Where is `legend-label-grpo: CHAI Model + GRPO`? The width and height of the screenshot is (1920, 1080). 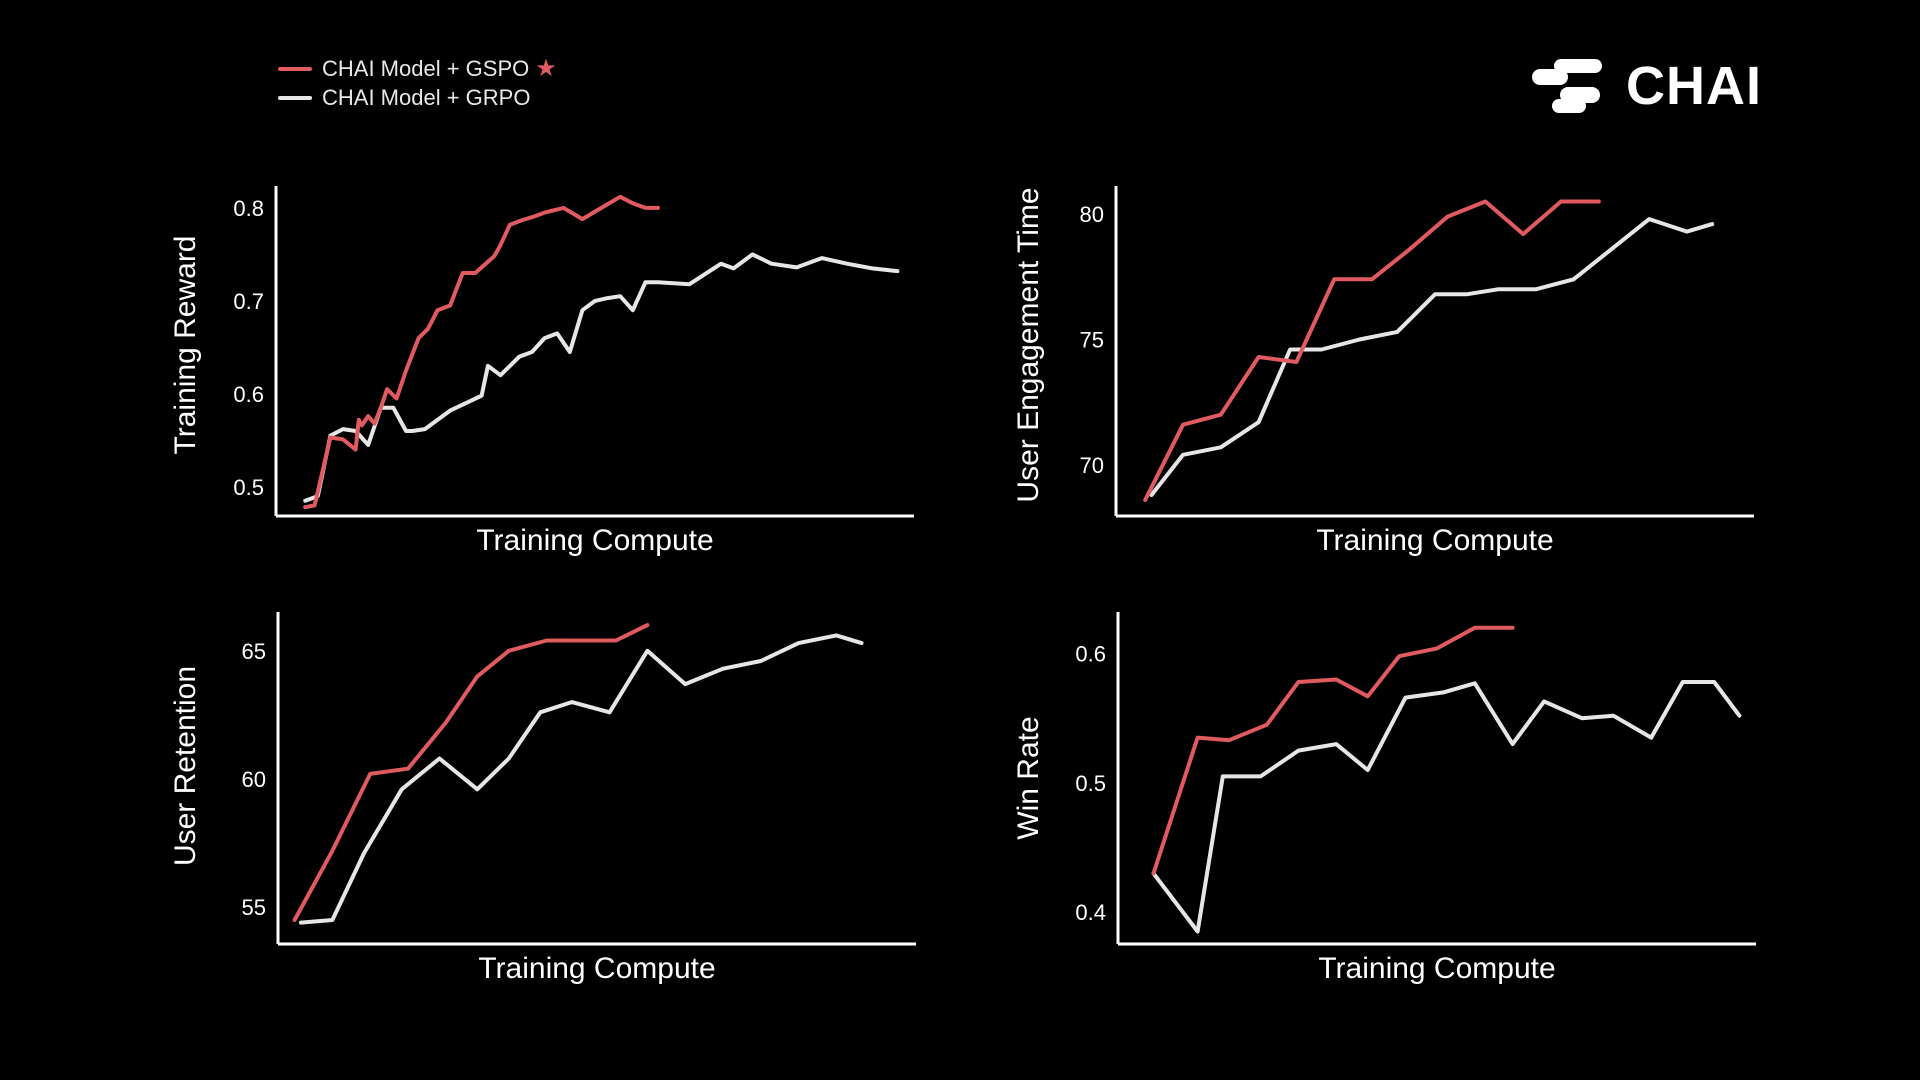
legend-label-grpo: CHAI Model + GRPO is located at coordinates (426, 97).